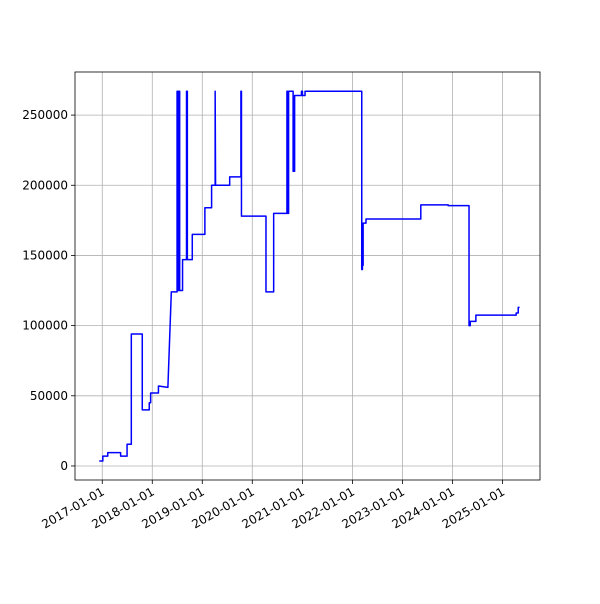  What do you see at coordinates (45, 185) in the screenshot?
I see `y-tick-label: 200000` at bounding box center [45, 185].